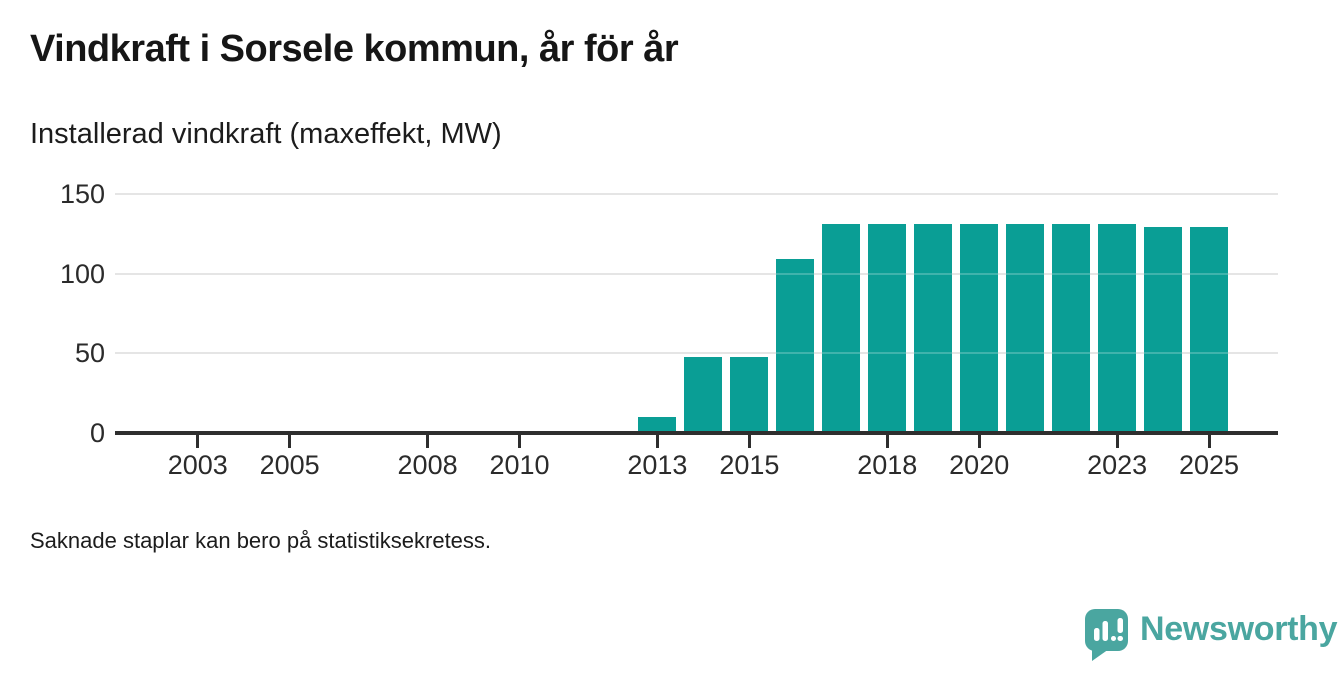  Describe the element at coordinates (290, 441) in the screenshot. I see `x-tick-2005` at that location.